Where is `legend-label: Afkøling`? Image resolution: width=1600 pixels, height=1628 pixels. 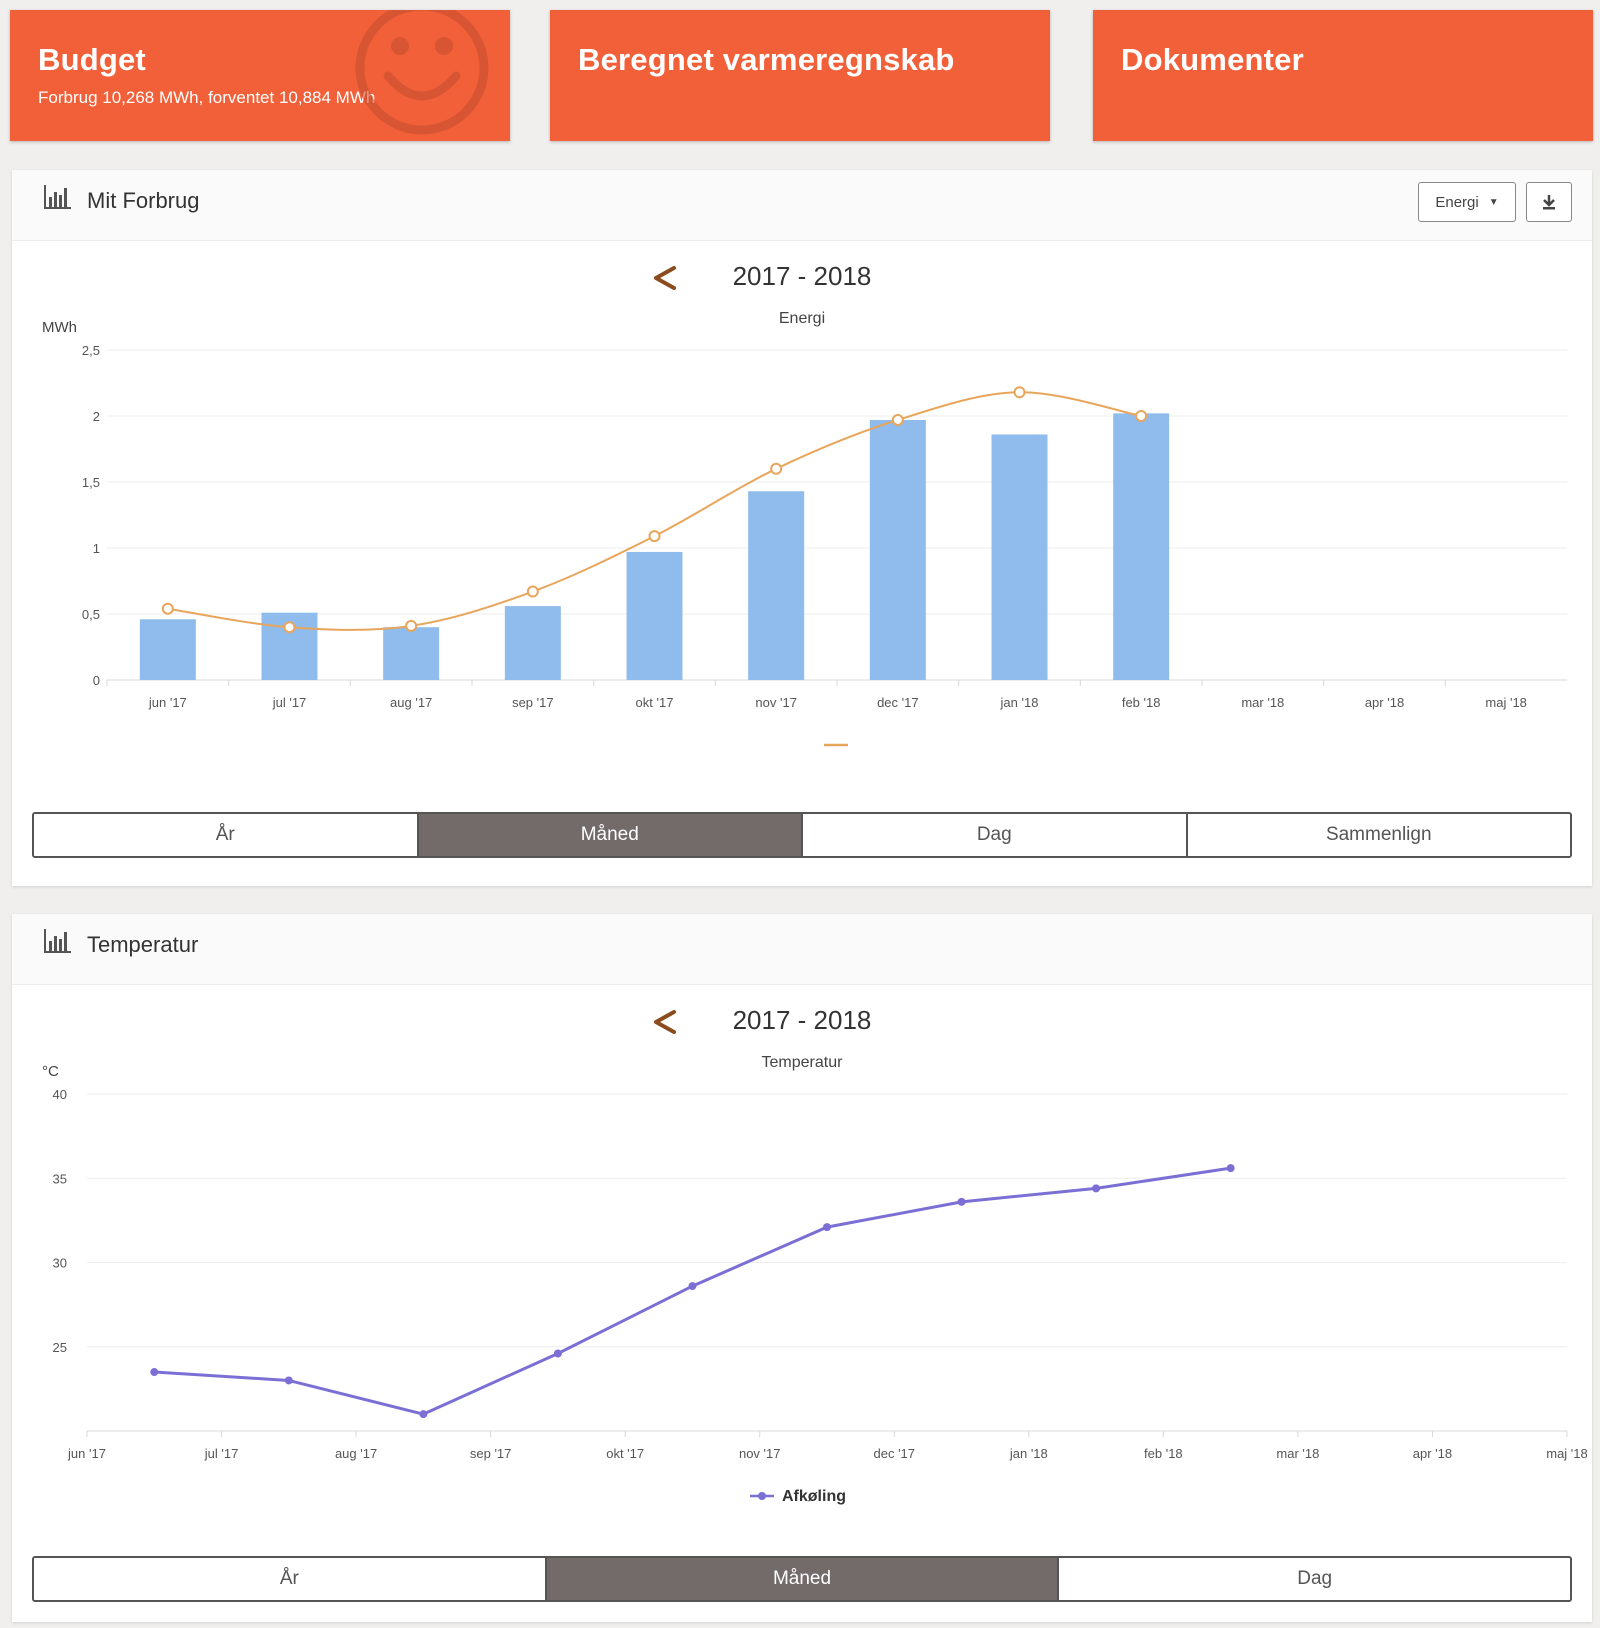 legend-label: Afkøling is located at coordinates (814, 1496).